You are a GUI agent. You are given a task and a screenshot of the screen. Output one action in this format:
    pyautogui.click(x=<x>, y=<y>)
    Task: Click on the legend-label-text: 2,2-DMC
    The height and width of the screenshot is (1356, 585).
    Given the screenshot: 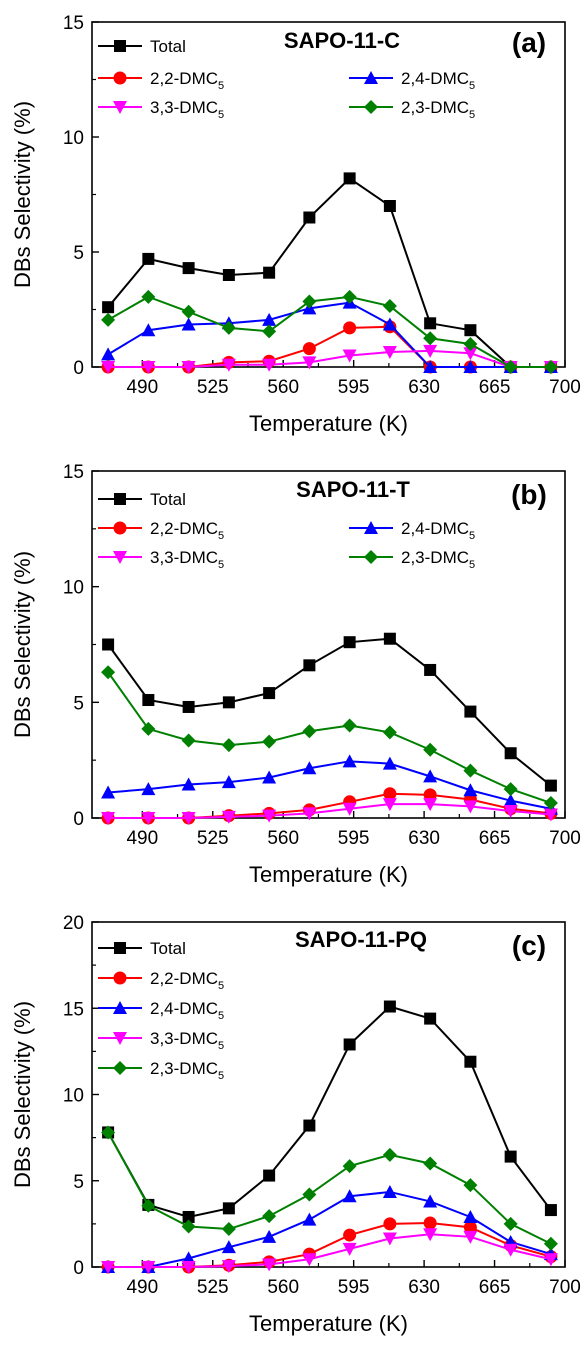 What is the action you would take?
    pyautogui.click(x=184, y=528)
    